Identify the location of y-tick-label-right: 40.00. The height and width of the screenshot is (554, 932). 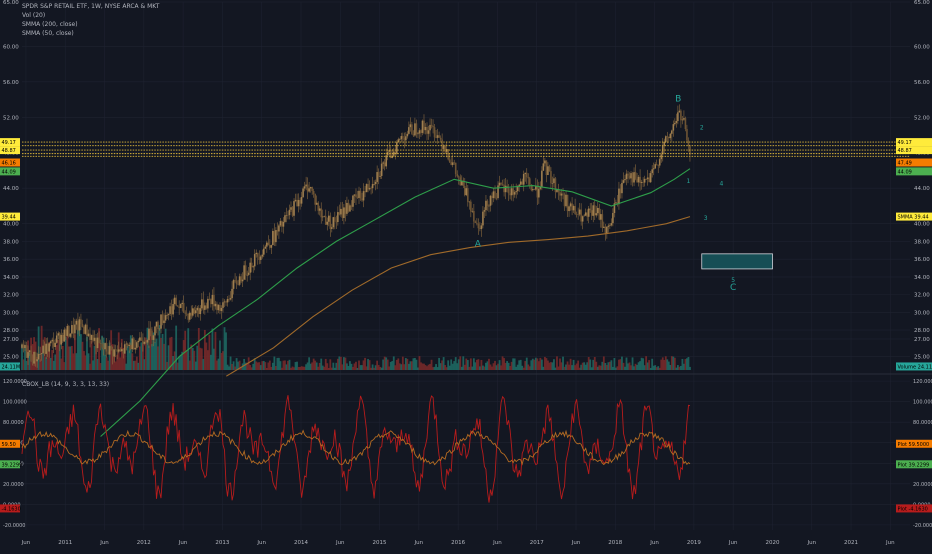
(922, 225).